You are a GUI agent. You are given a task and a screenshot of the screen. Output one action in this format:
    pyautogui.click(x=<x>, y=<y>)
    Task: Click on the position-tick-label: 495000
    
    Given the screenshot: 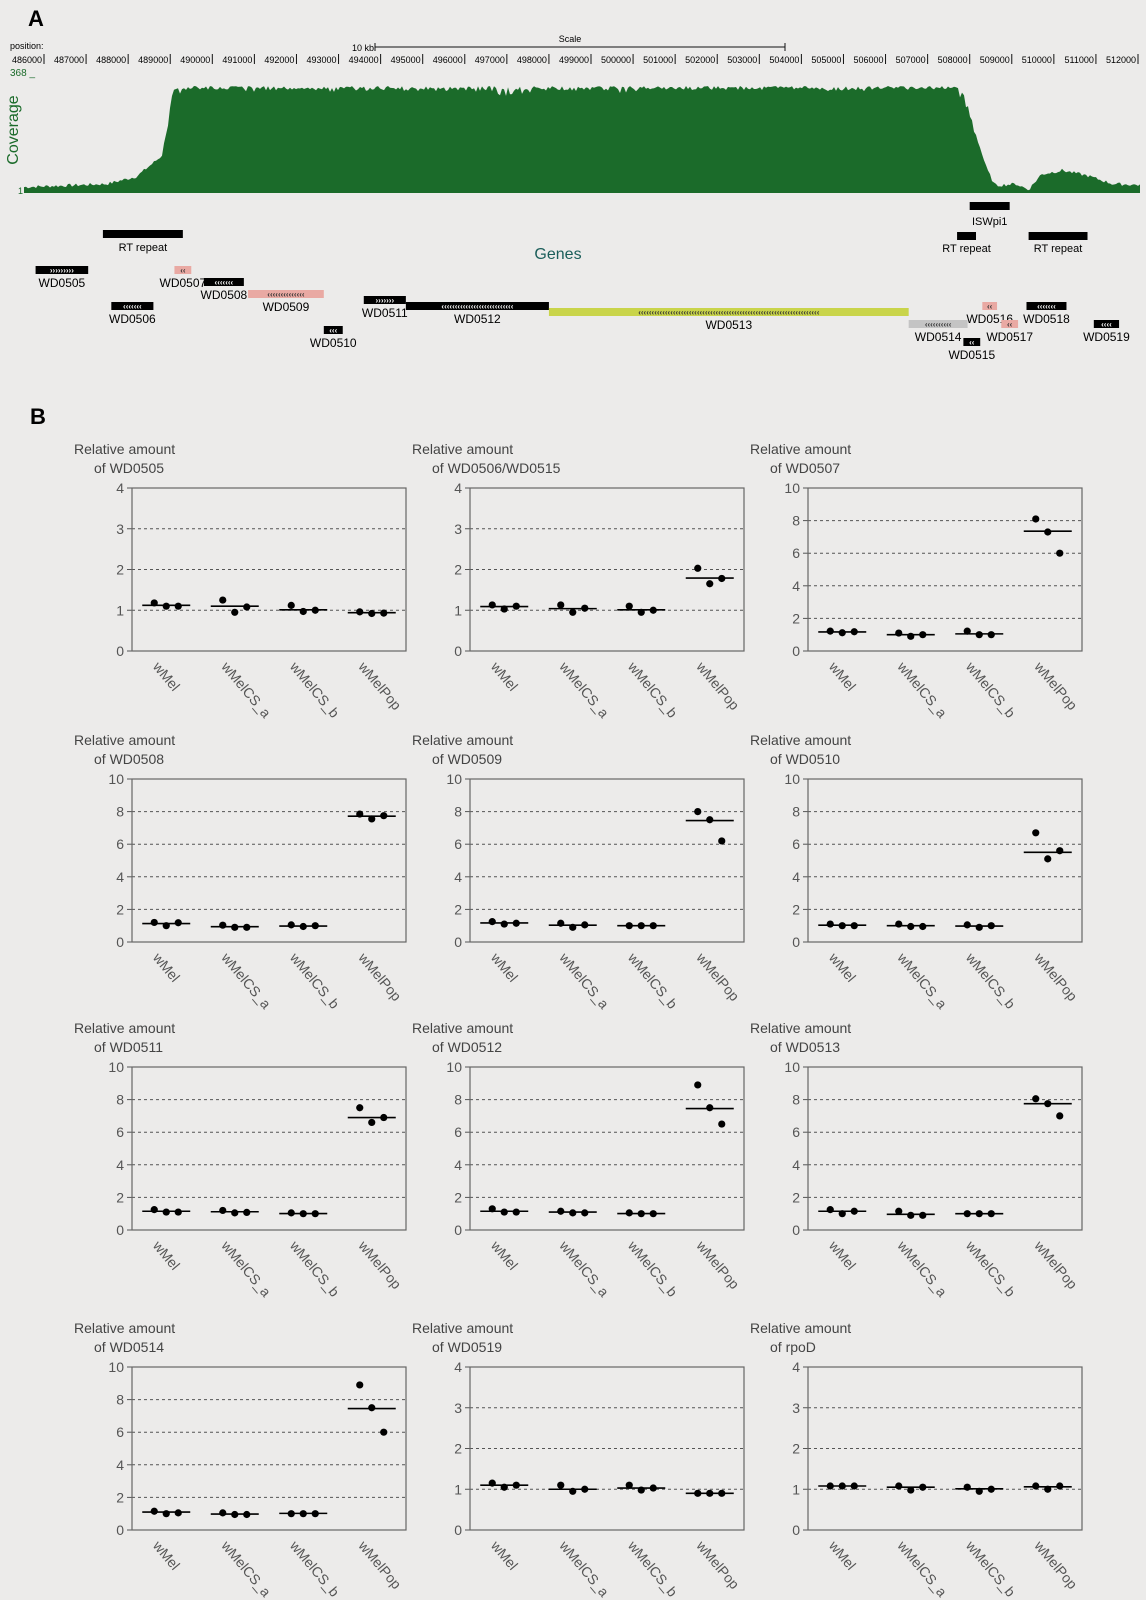 What is the action you would take?
    pyautogui.click(x=406, y=60)
    